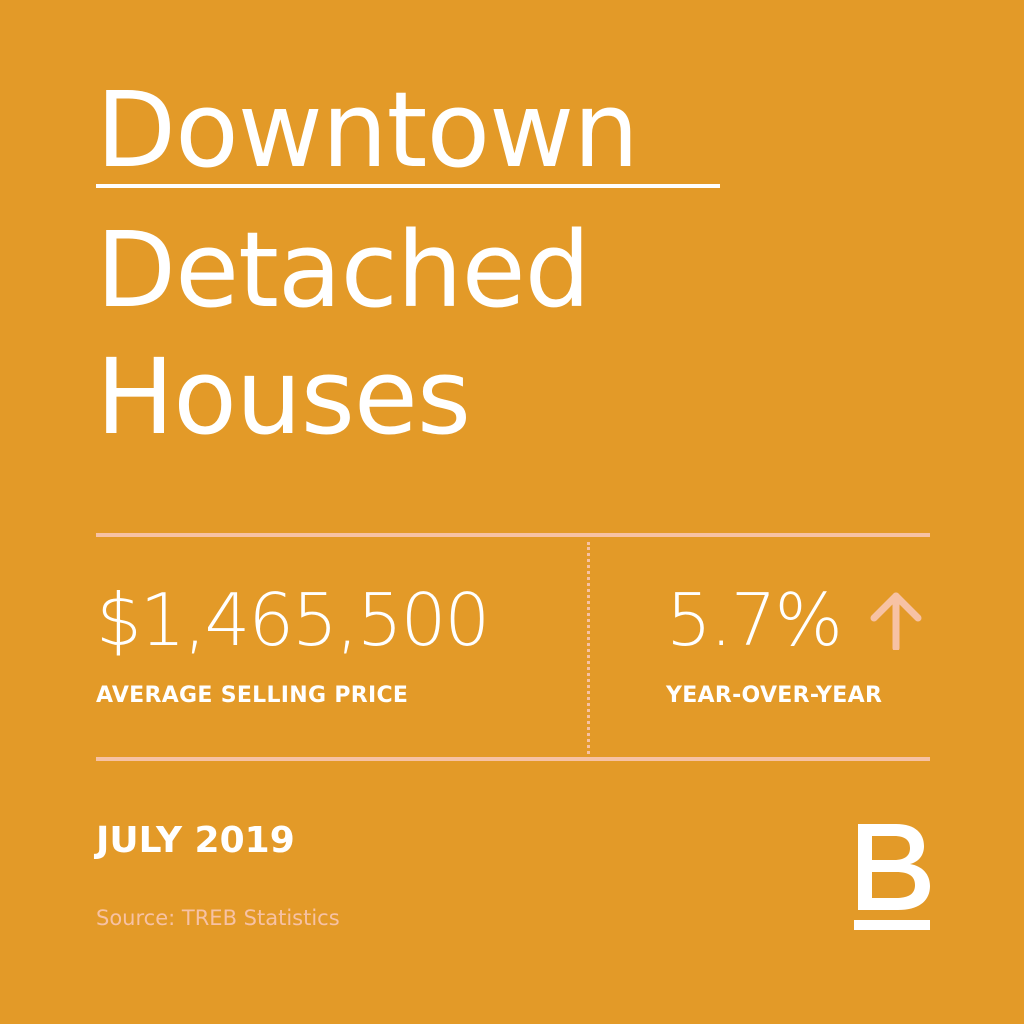 This screenshot has width=1024, height=1024. What do you see at coordinates (195, 840) in the screenshot?
I see `report-date: JULY 2019` at bounding box center [195, 840].